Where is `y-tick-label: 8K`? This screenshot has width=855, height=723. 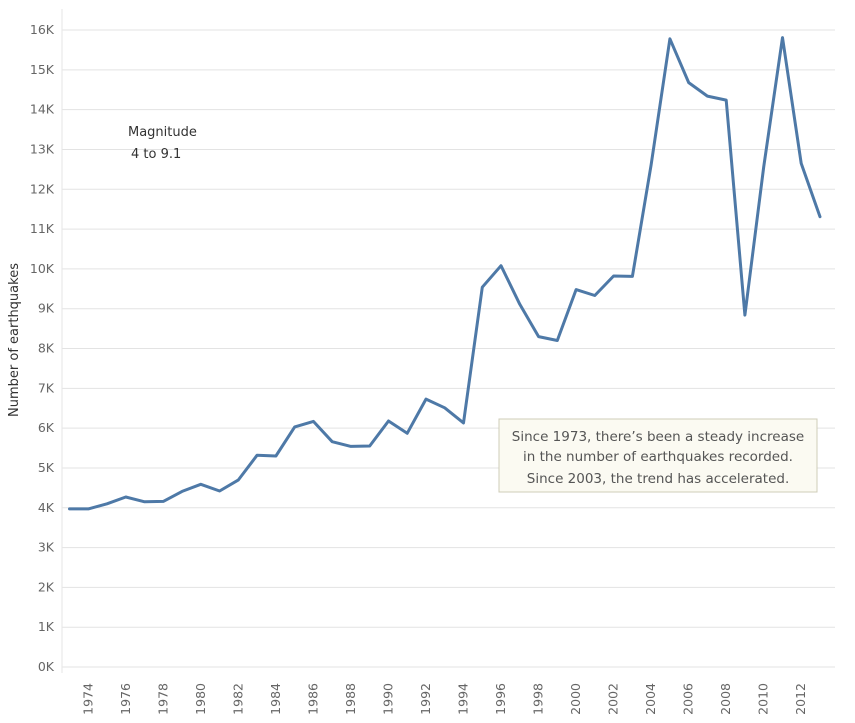
y-tick-label: 8K is located at coordinates (46, 348).